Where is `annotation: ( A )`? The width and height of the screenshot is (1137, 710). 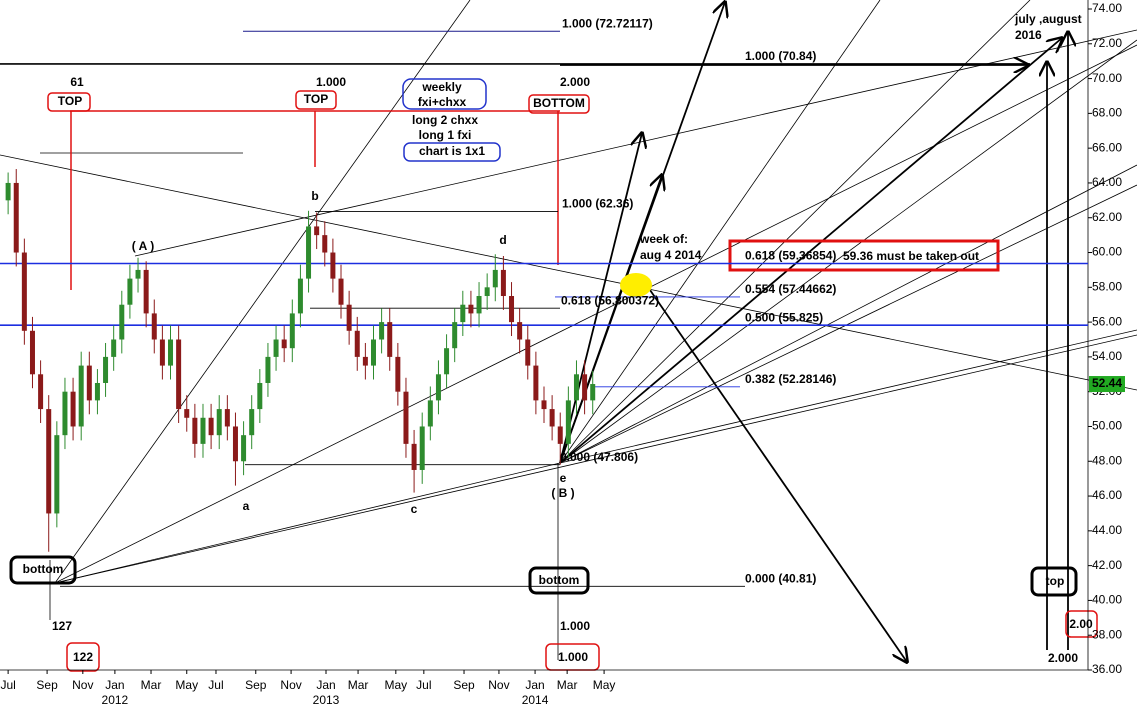 annotation: ( A ) is located at coordinates (143, 246).